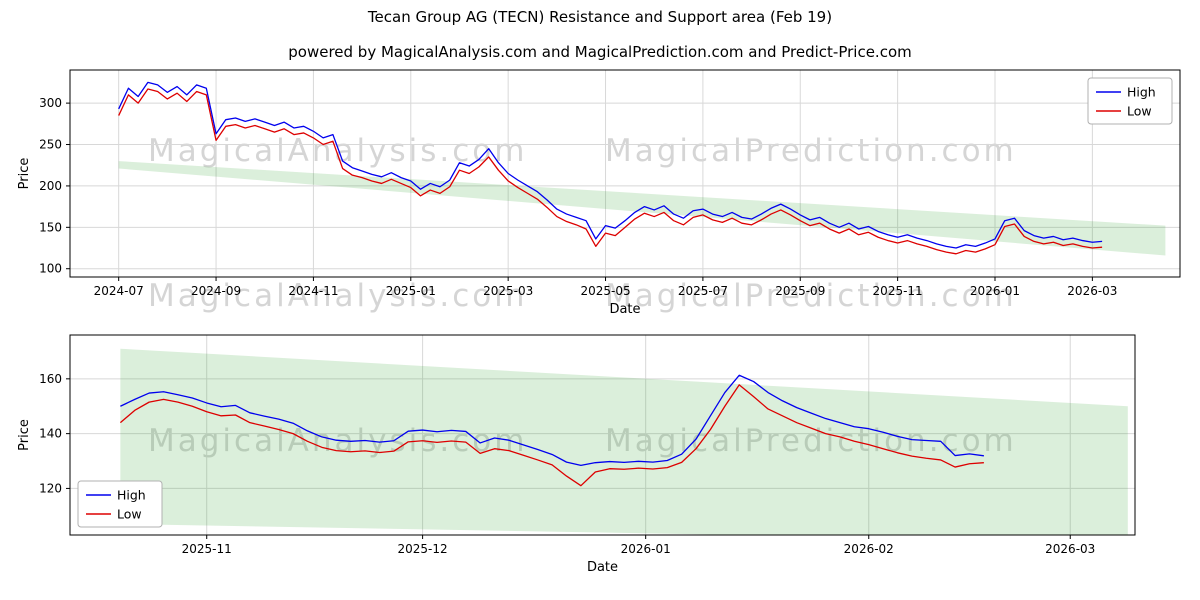 The height and width of the screenshot is (600, 1200). What do you see at coordinates (50, 145) in the screenshot?
I see `y-tick-label: 250` at bounding box center [50, 145].